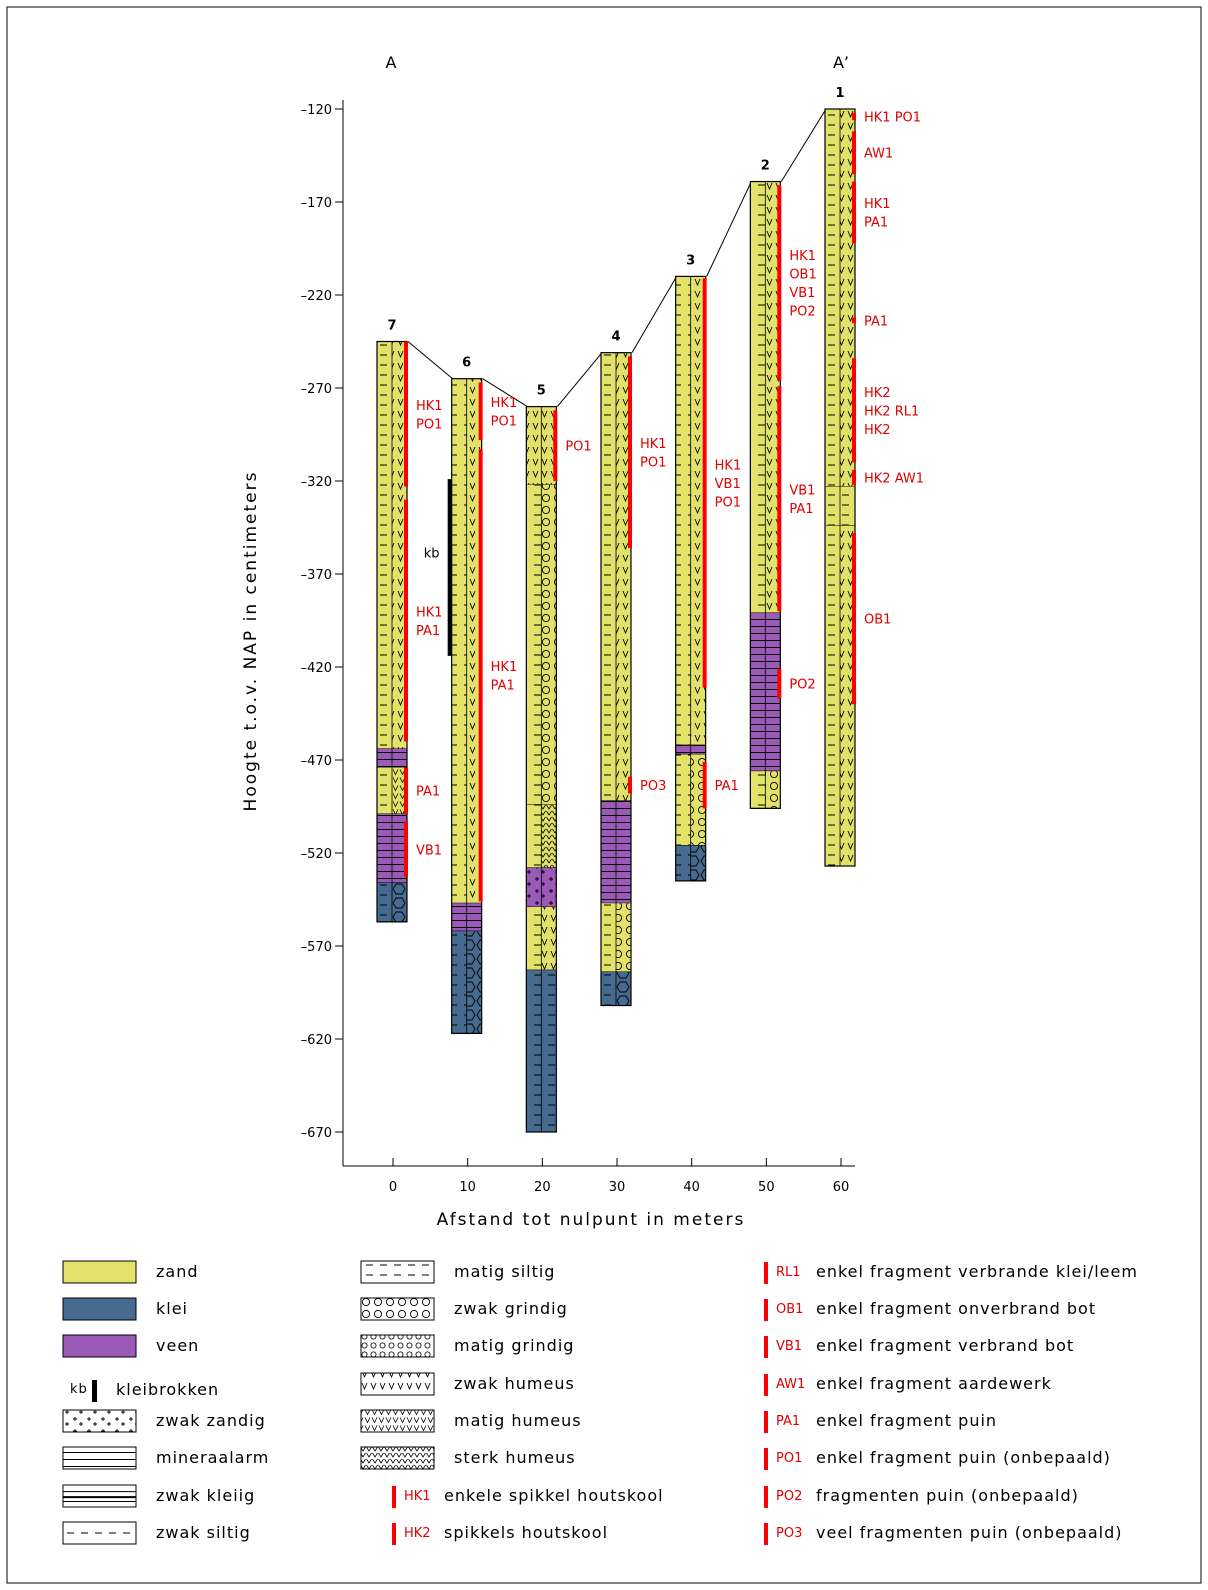  What do you see at coordinates (542, 1187) in the screenshot?
I see `x-tick-label: 20` at bounding box center [542, 1187].